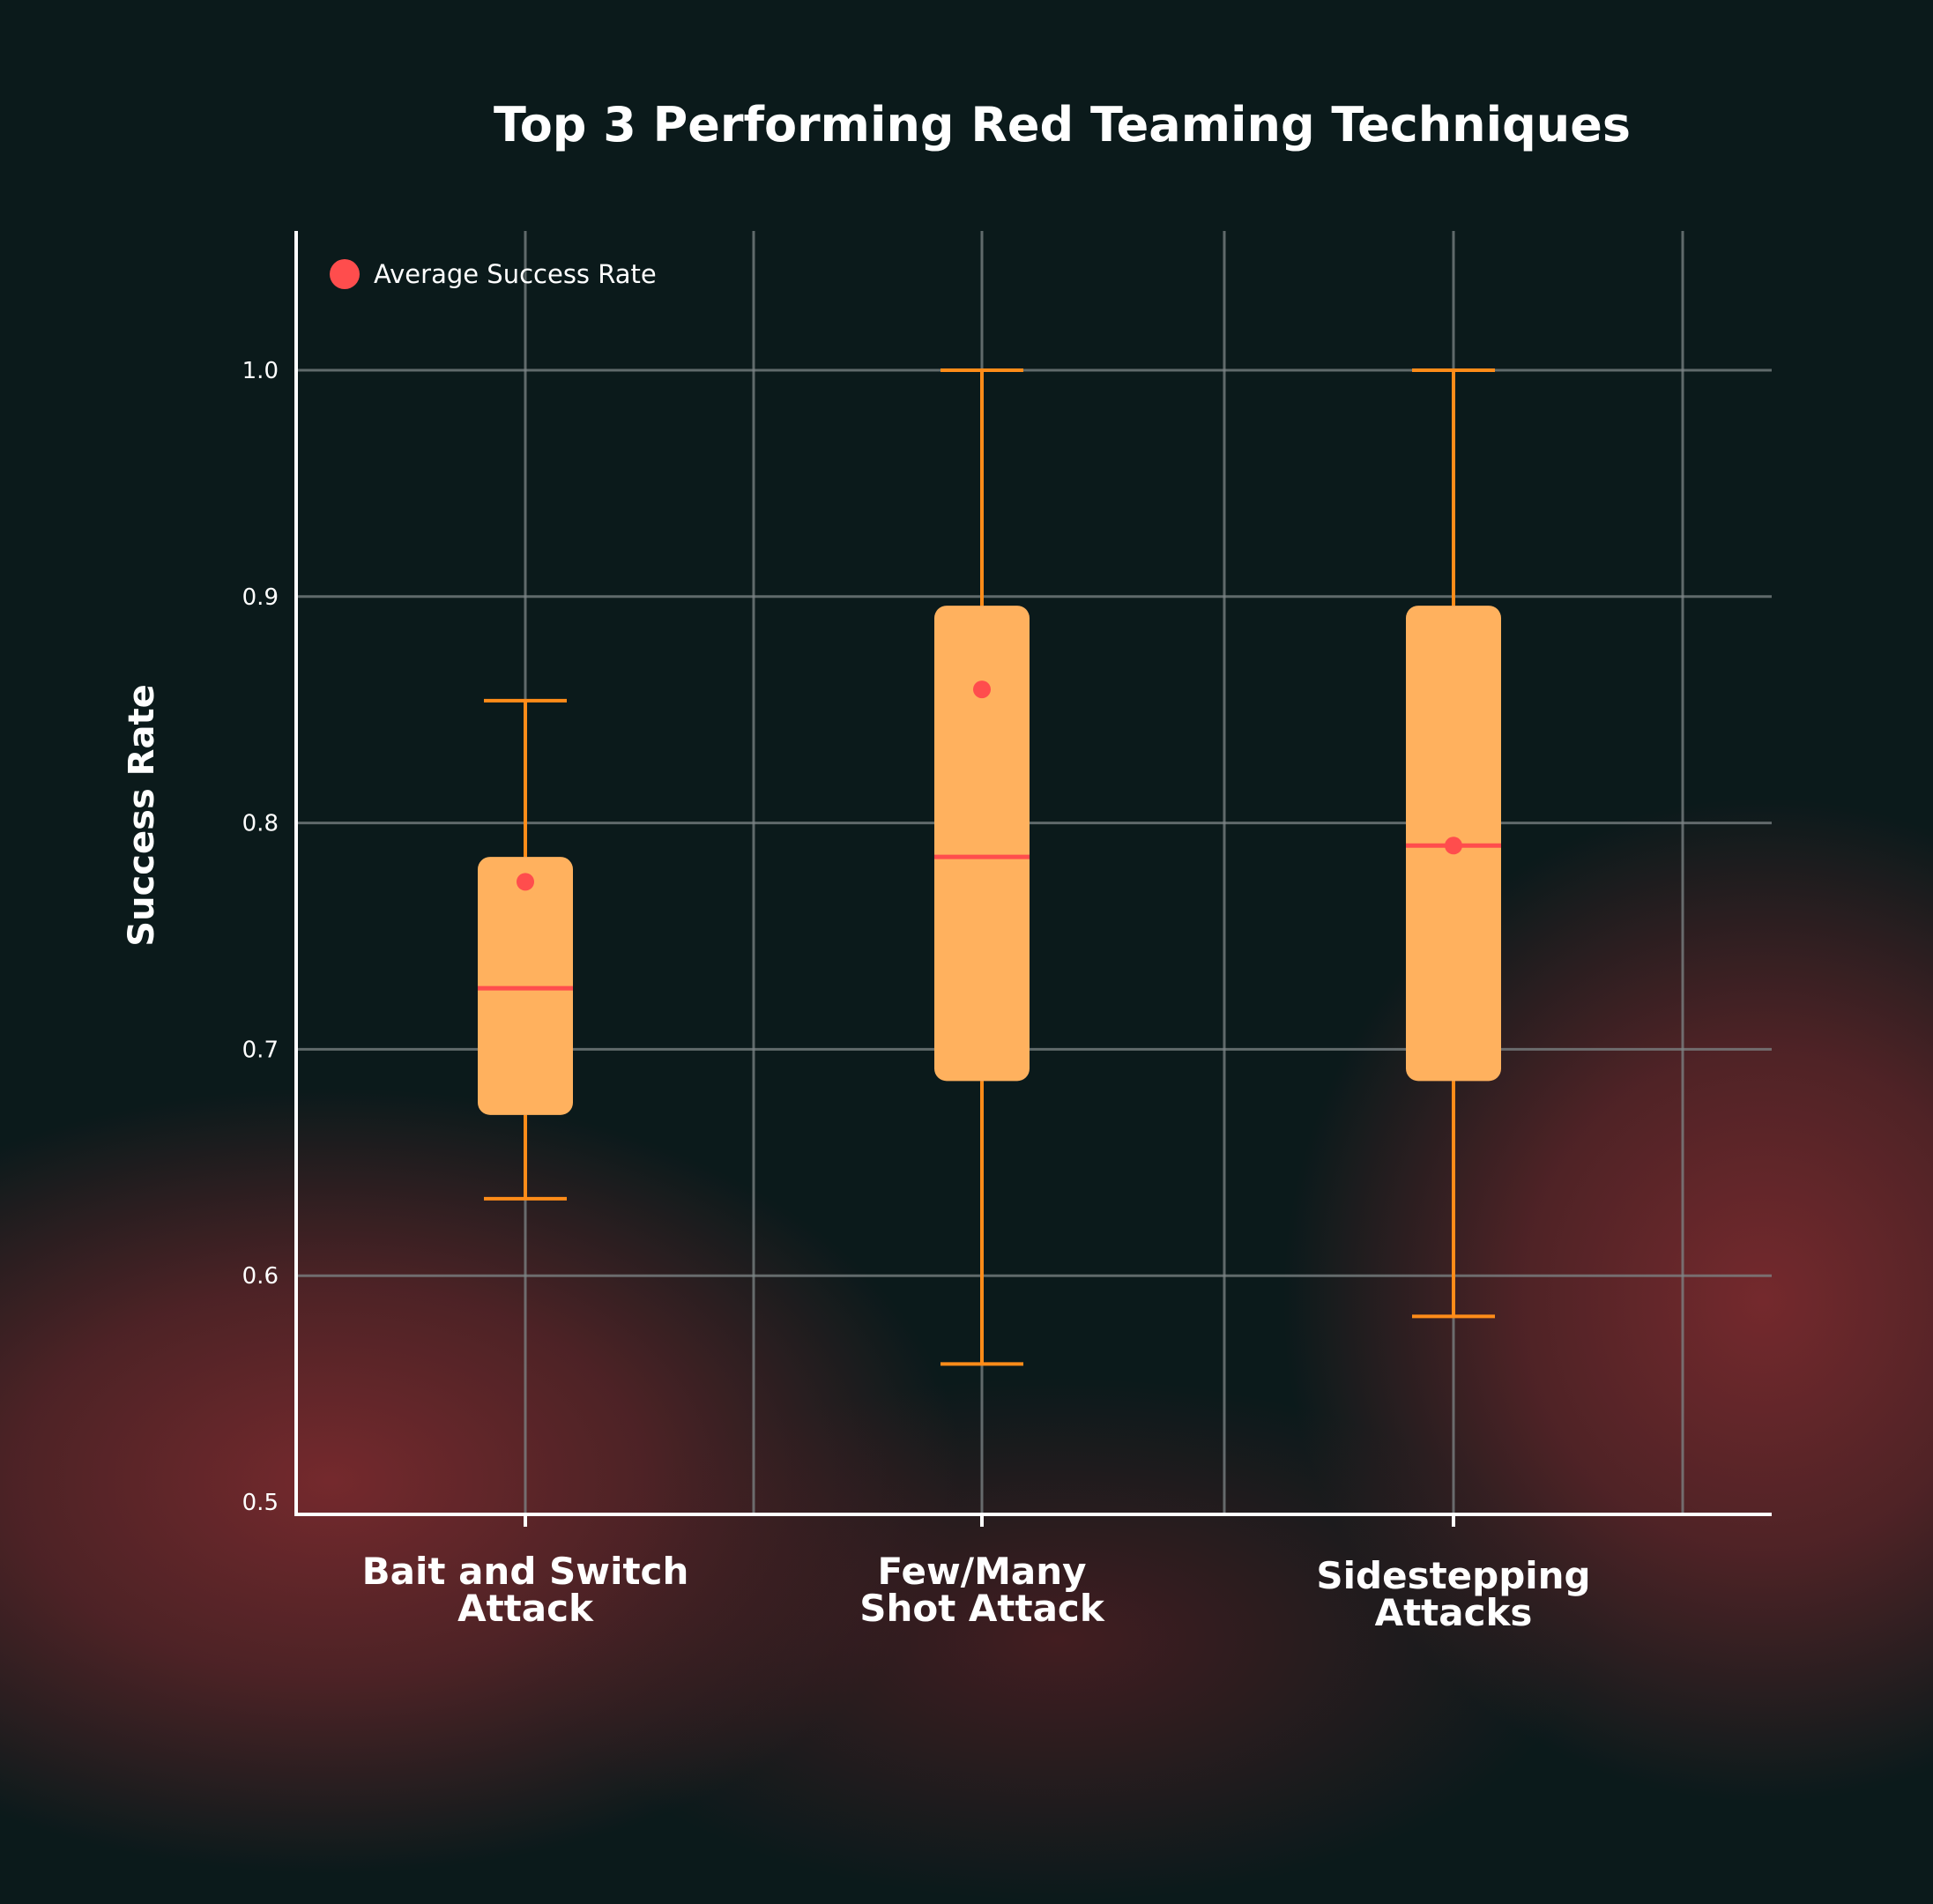 The width and height of the screenshot is (1933, 1904). What do you see at coordinates (1454, 1612) in the screenshot?
I see `category-label: Attacks` at bounding box center [1454, 1612].